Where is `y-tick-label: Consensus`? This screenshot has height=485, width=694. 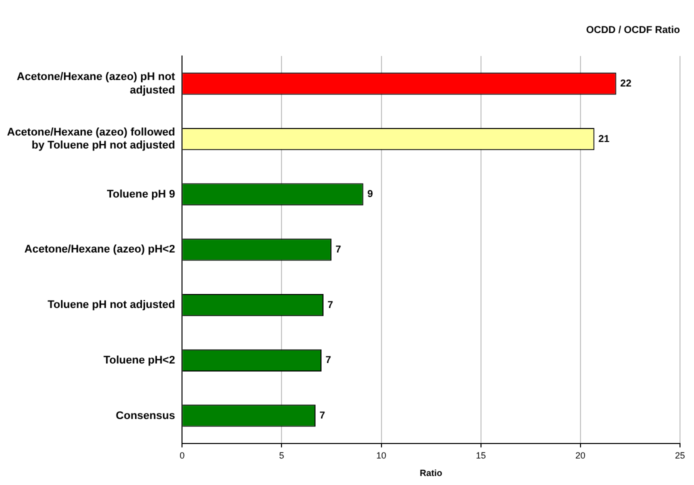 y-tick-label: Consensus is located at coordinates (146, 416).